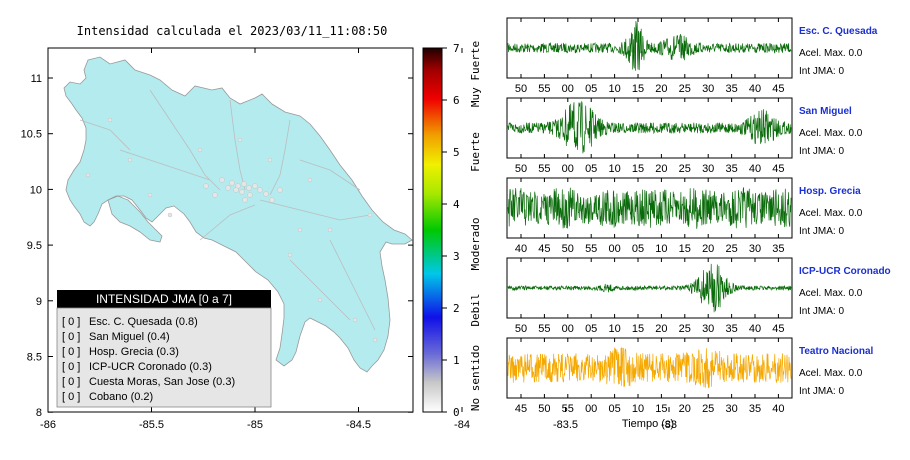 This screenshot has height=460, width=910. I want to click on lon-tick-label: -84.5, so click(358, 425).